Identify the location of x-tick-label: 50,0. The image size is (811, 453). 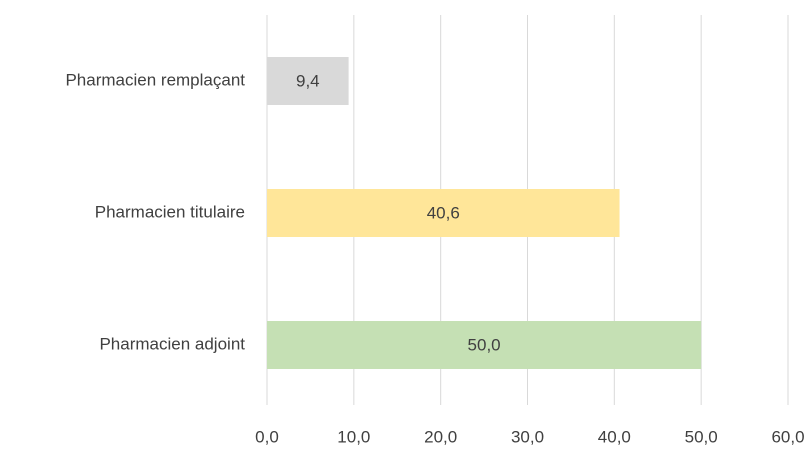
(701, 436).